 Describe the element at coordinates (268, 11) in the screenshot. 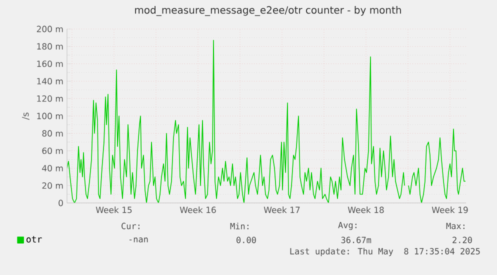

I see `chart-title: mod_measure_message_e2ee/otr counter - by month` at that location.